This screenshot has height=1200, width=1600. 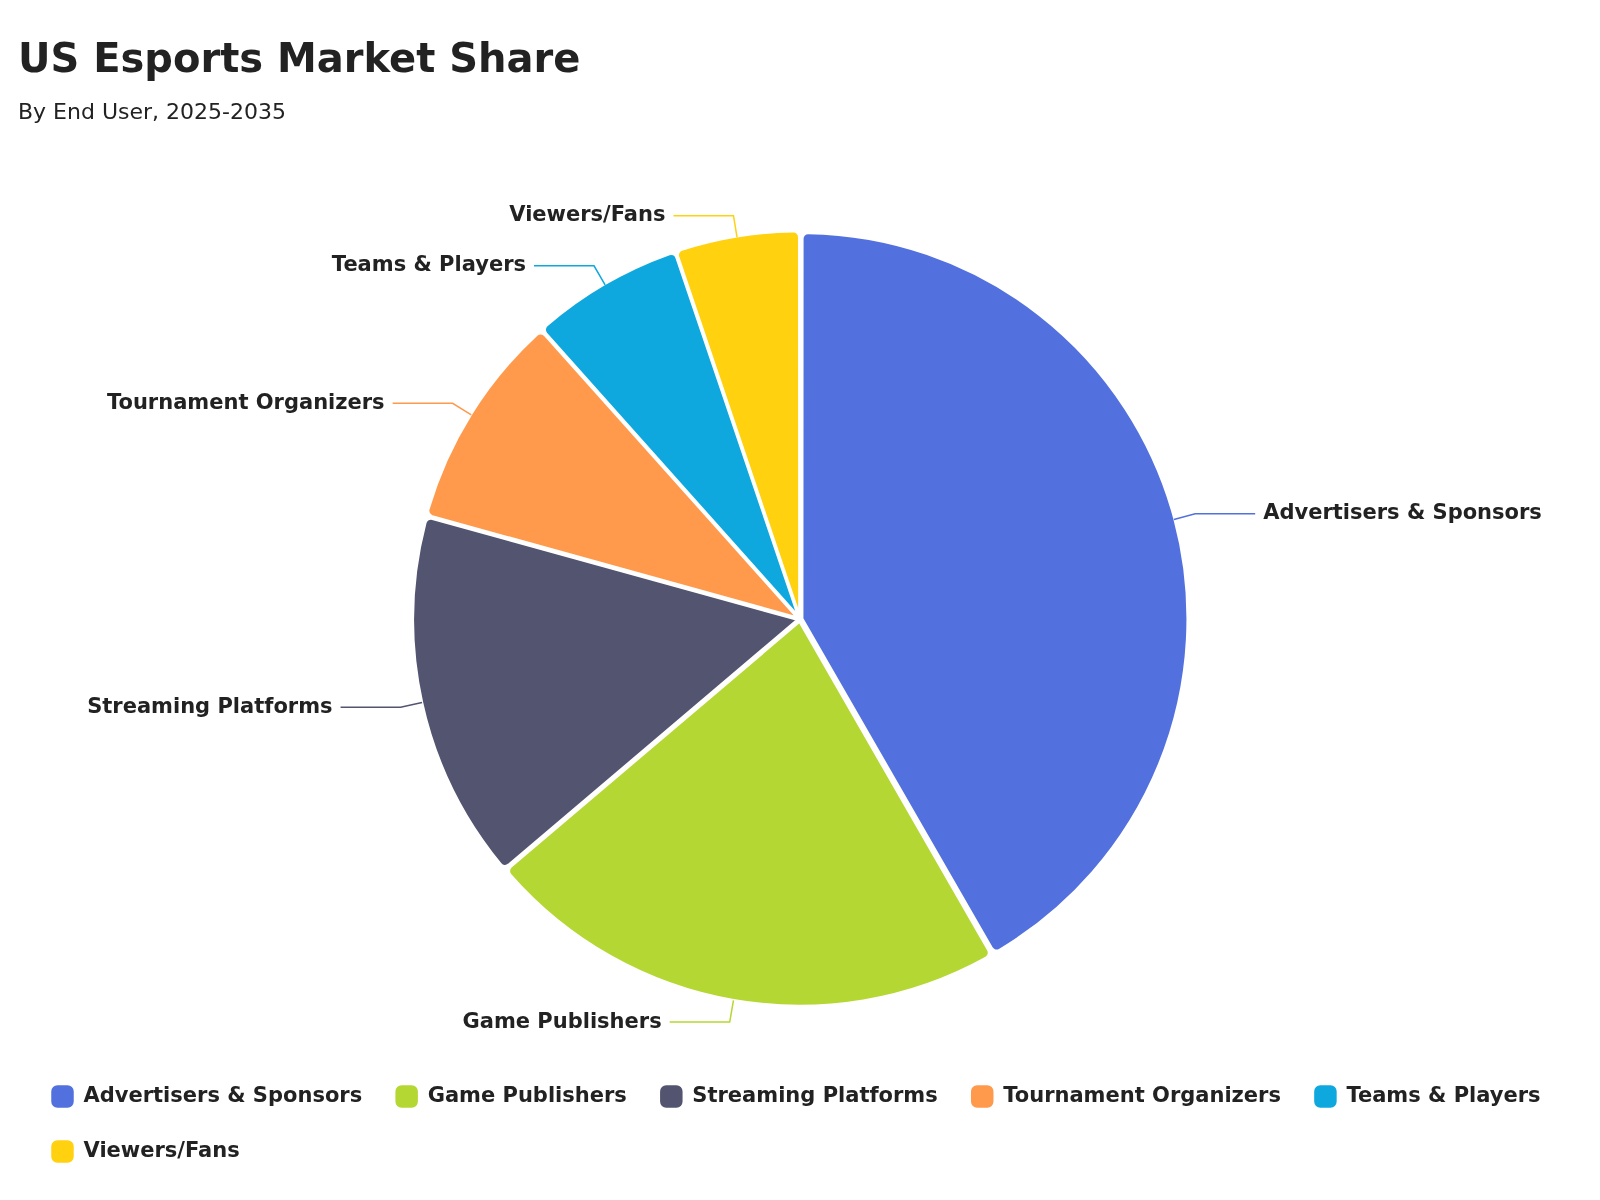 I want to click on slice-label: Viewers/Fans, so click(x=587, y=214).